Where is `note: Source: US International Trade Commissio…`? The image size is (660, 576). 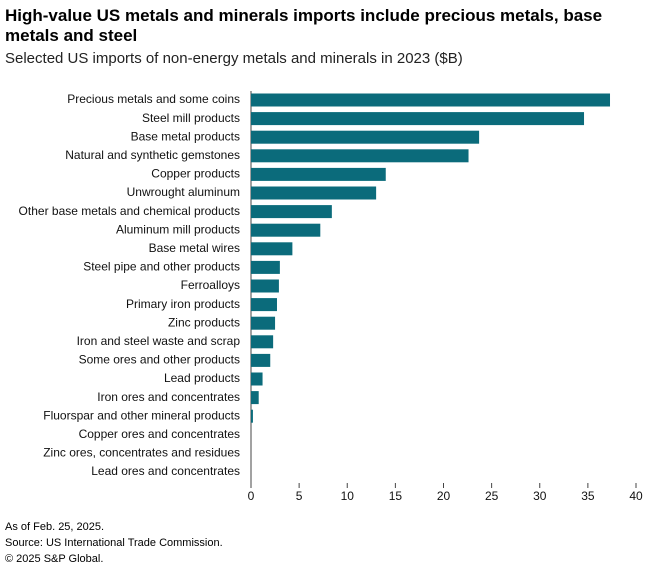 note: Source: US International Trade Commissio… is located at coordinates (114, 543).